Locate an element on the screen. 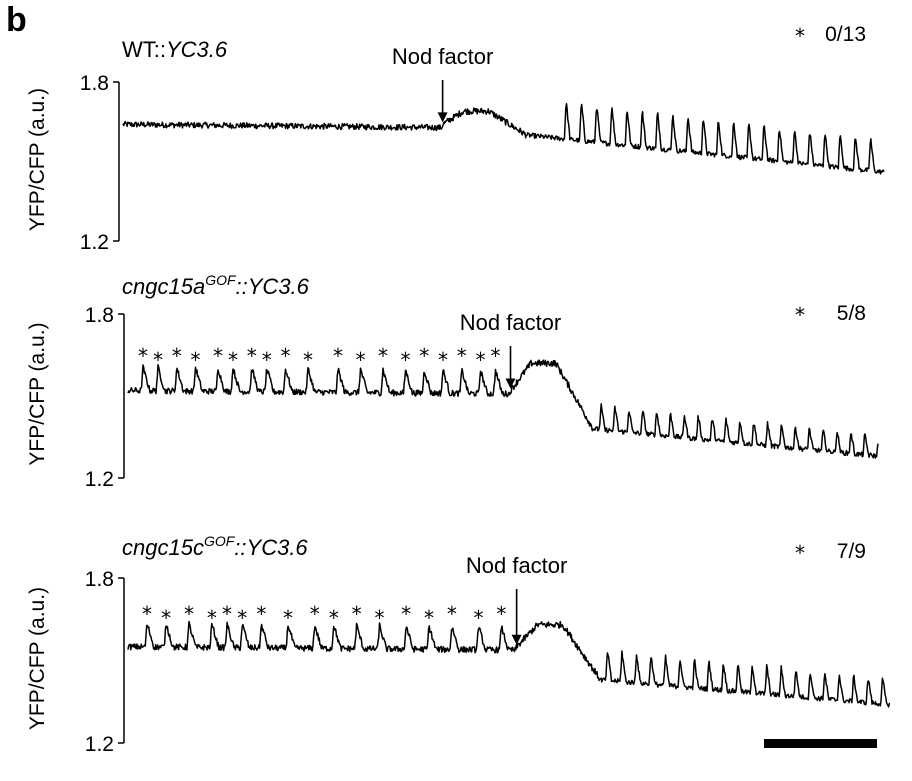 The width and height of the screenshot is (912, 781). title-reporter: YC3.6 is located at coordinates (197, 49).